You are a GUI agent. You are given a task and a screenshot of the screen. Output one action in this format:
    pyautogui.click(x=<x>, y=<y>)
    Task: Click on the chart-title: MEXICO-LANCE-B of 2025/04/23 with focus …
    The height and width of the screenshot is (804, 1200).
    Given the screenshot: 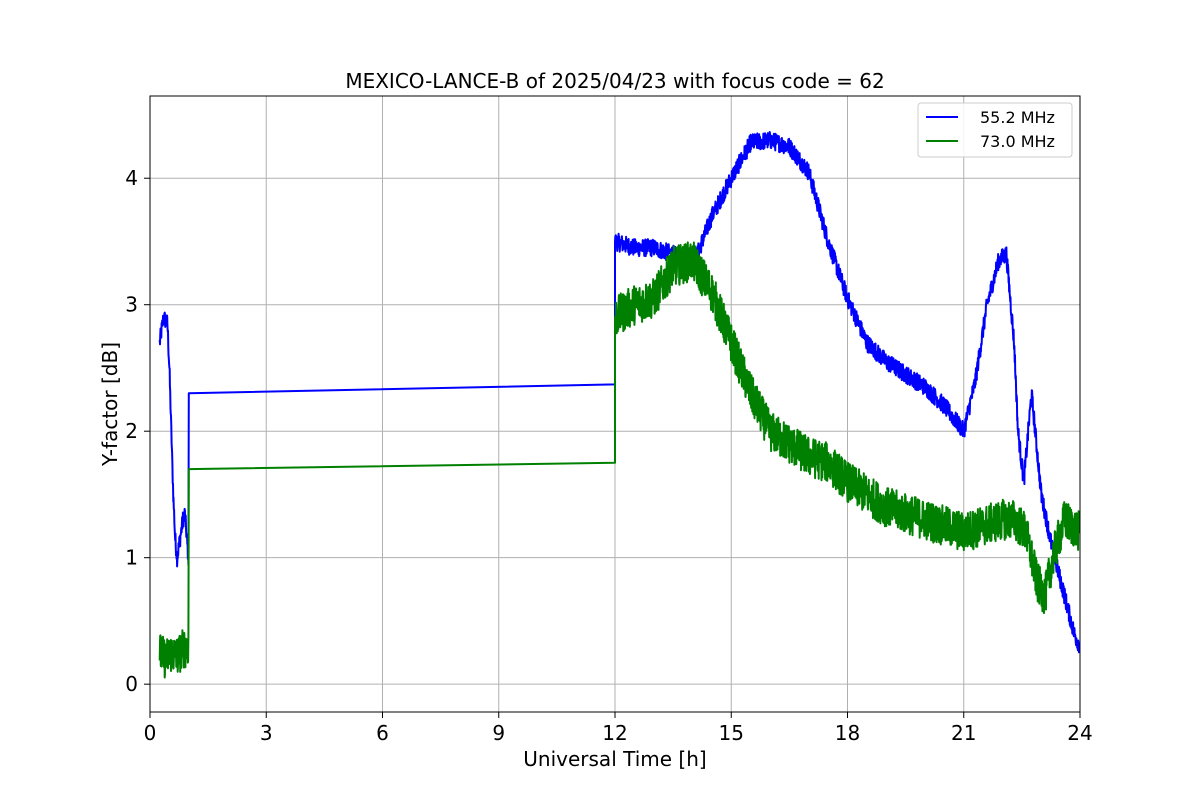 What is the action you would take?
    pyautogui.click(x=614, y=81)
    